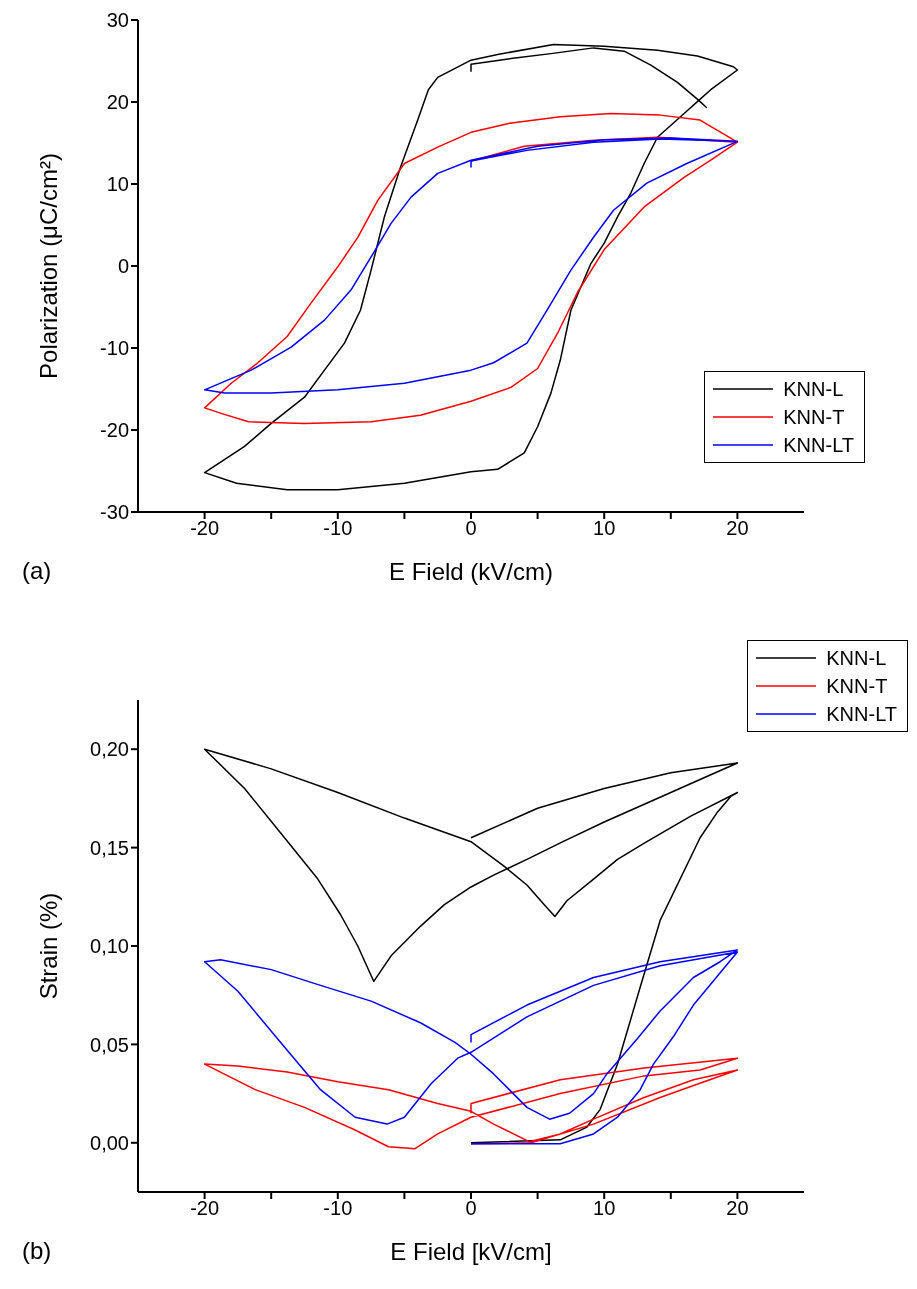 The height and width of the screenshot is (1289, 917). What do you see at coordinates (117, 20) in the screenshot?
I see `y-tick-label: 30` at bounding box center [117, 20].